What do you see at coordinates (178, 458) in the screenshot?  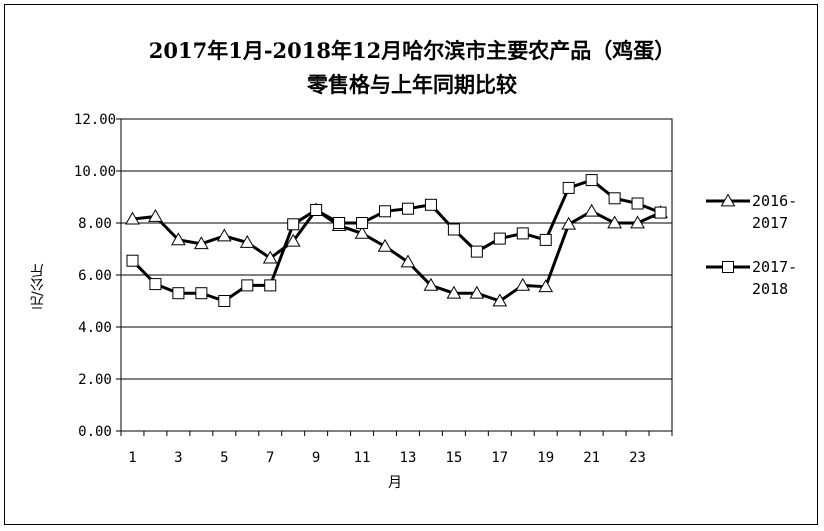 I see `x-tick-label: 3` at bounding box center [178, 458].